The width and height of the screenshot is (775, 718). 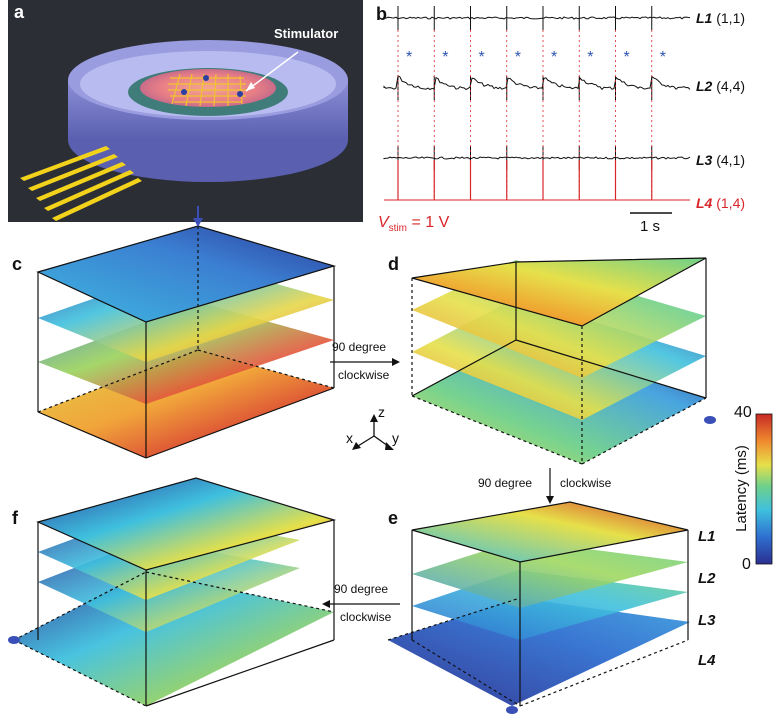 What do you see at coordinates (172, 592) in the screenshot?
I see `cube-f` at bounding box center [172, 592].